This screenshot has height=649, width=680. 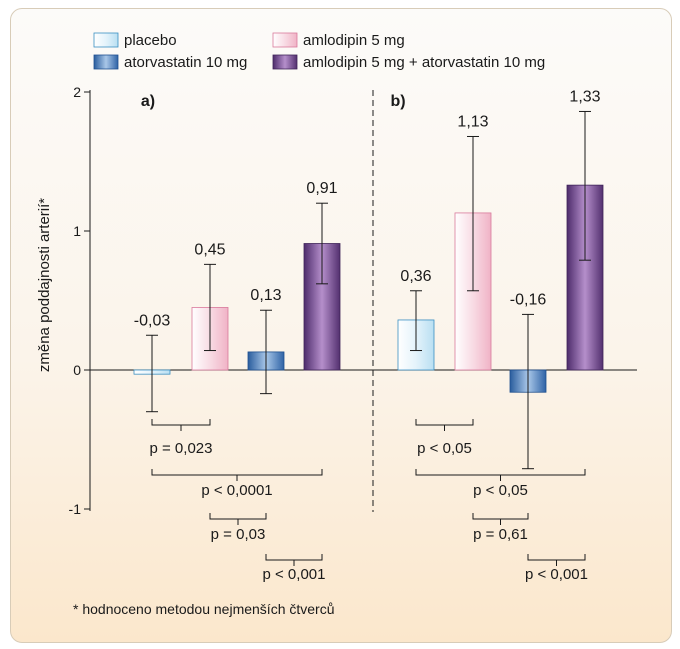 I want to click on footnote: * hodnoceno metodou nejmenších čtverců, so click(x=204, y=609).